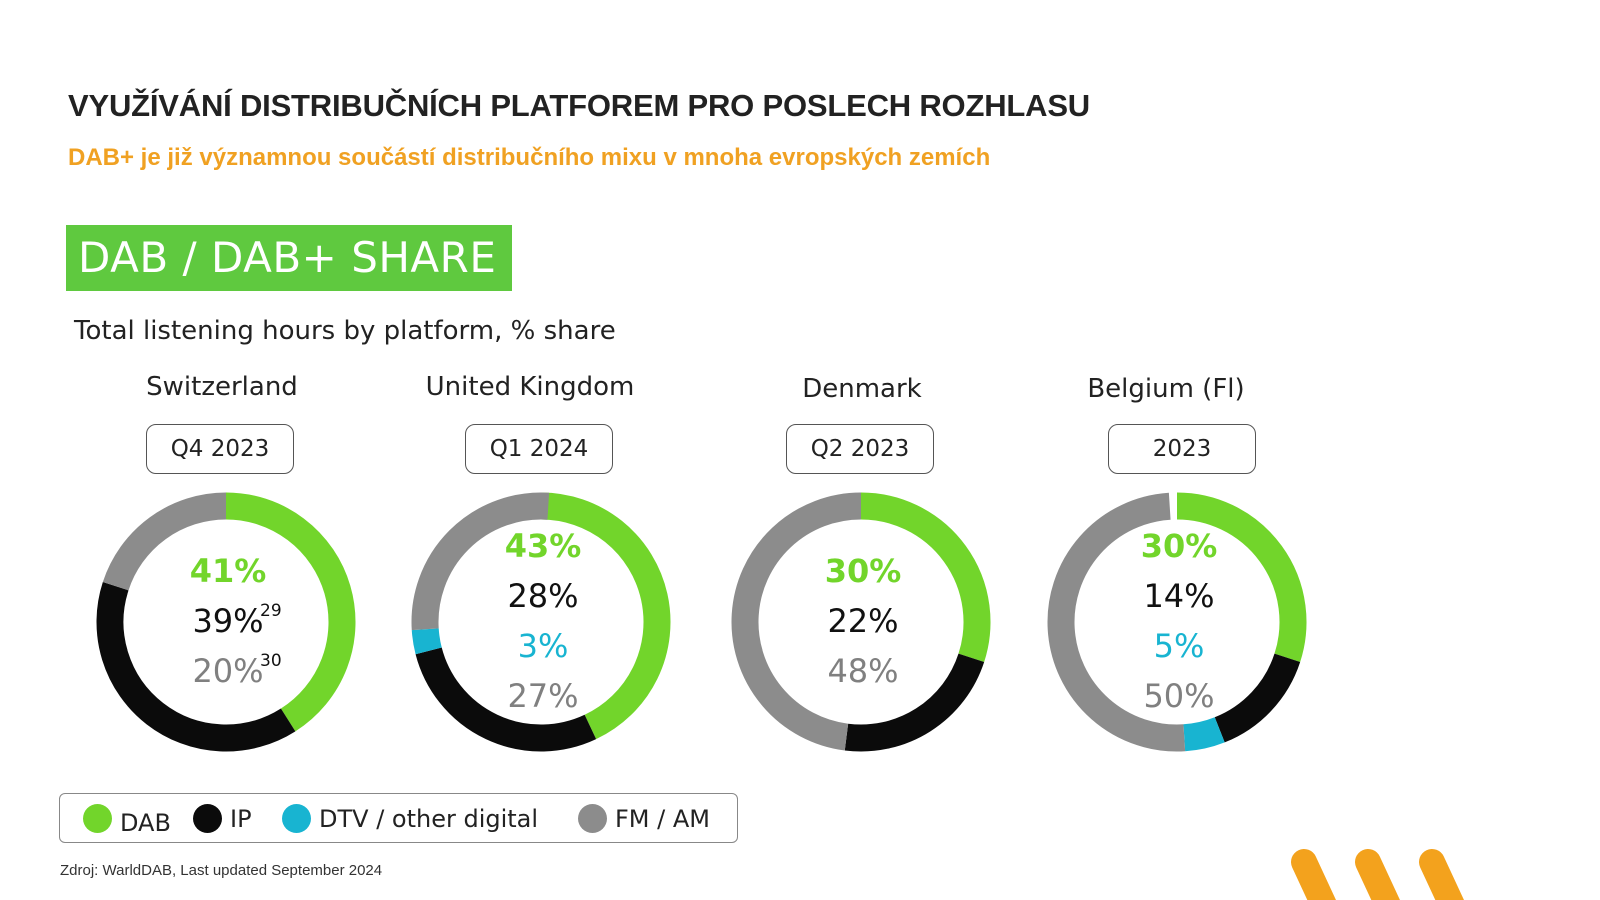  I want to click on donut-segment-switzerland-ip, so click(196, 666).